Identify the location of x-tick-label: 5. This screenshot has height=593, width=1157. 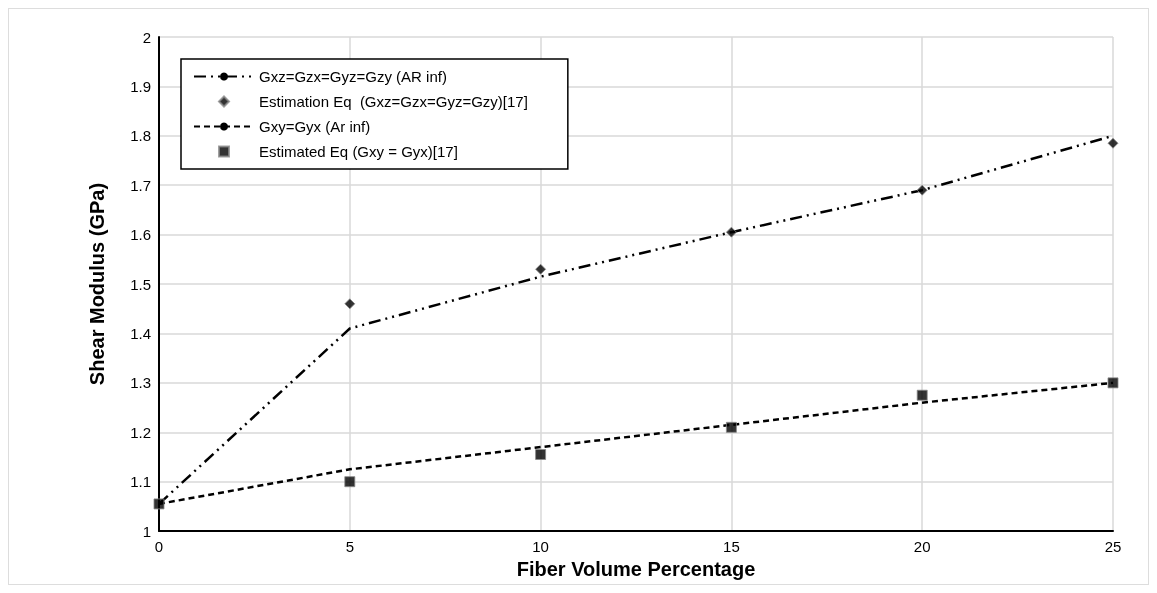
(349, 547).